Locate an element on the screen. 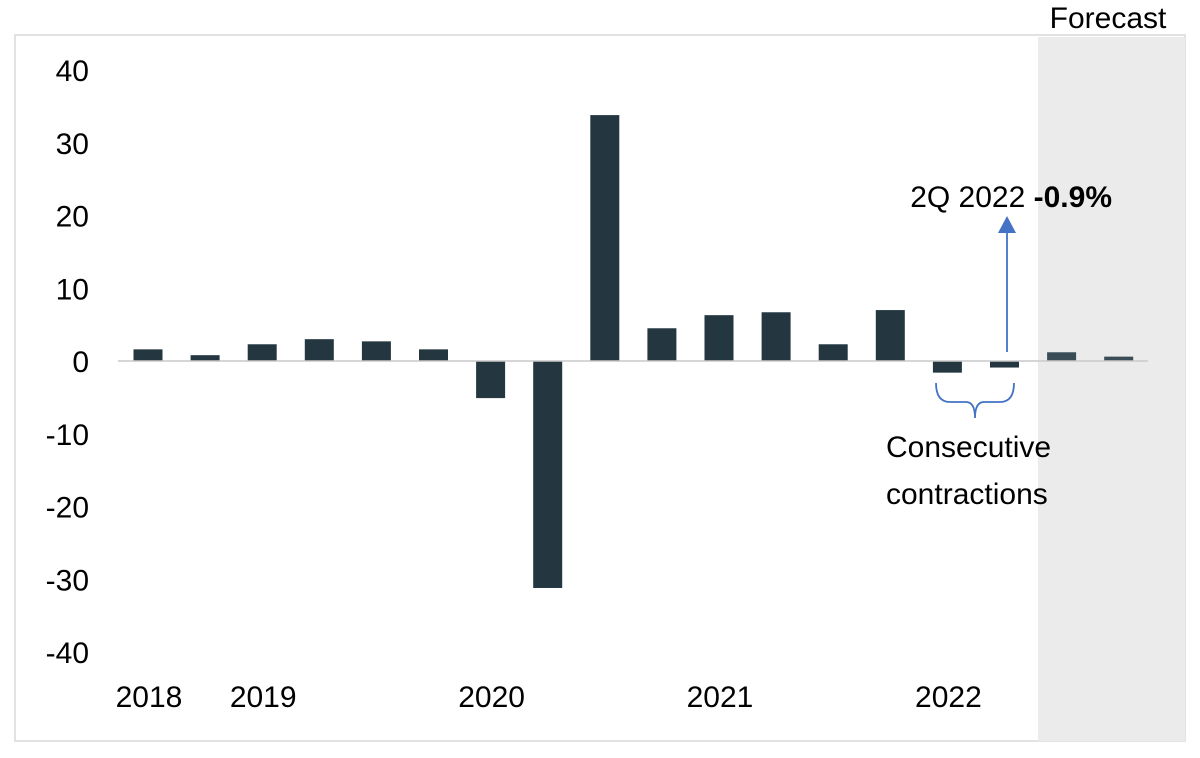 Image resolution: width=1200 pixels, height=758 pixels. x-year-label: 2021 is located at coordinates (720, 697).